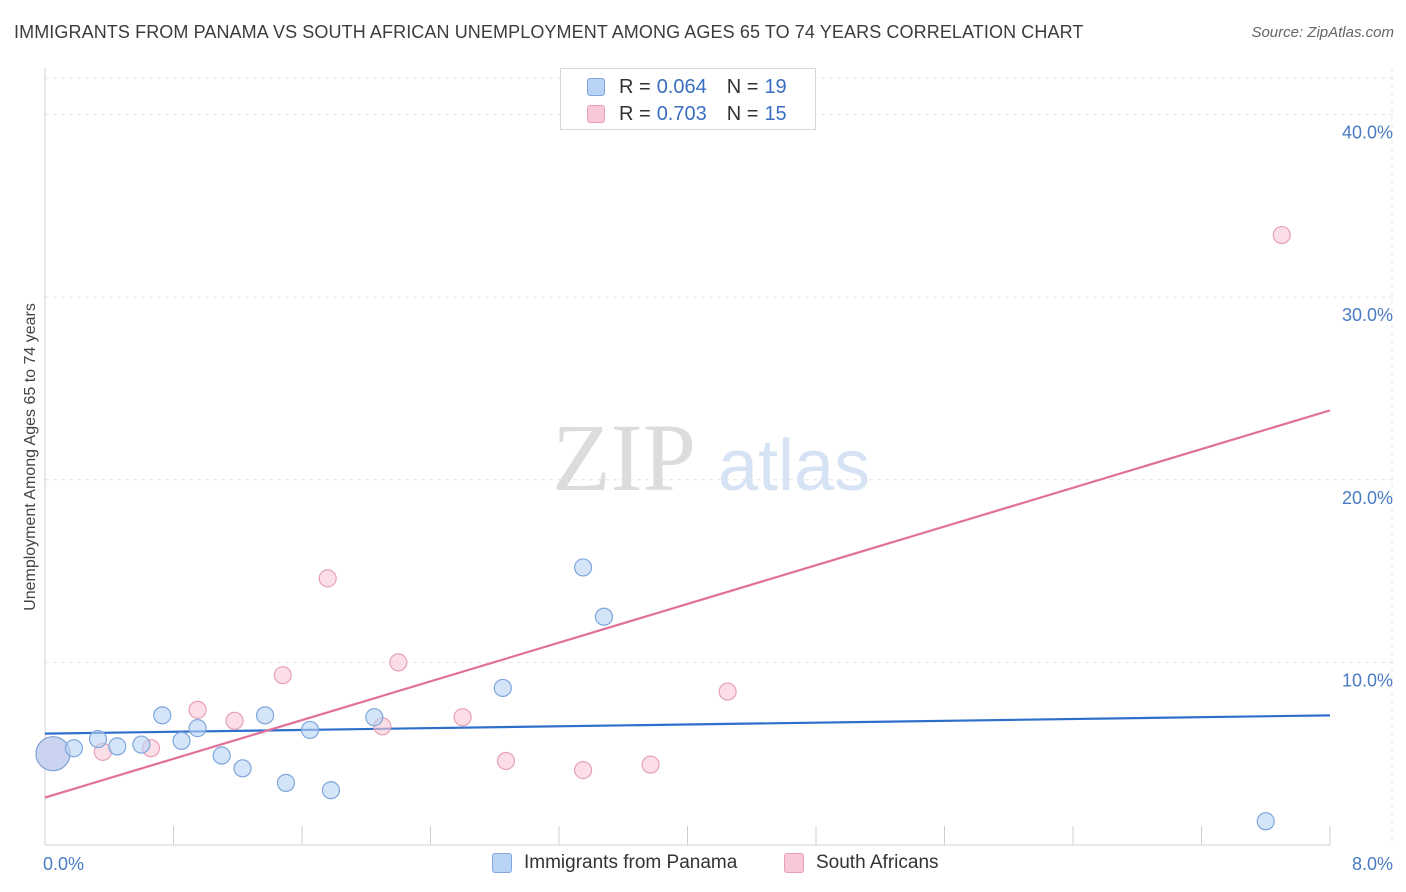  Describe the element at coordinates (1367, 133) in the screenshot. I see `y-tick-label: 40.0%` at that location.